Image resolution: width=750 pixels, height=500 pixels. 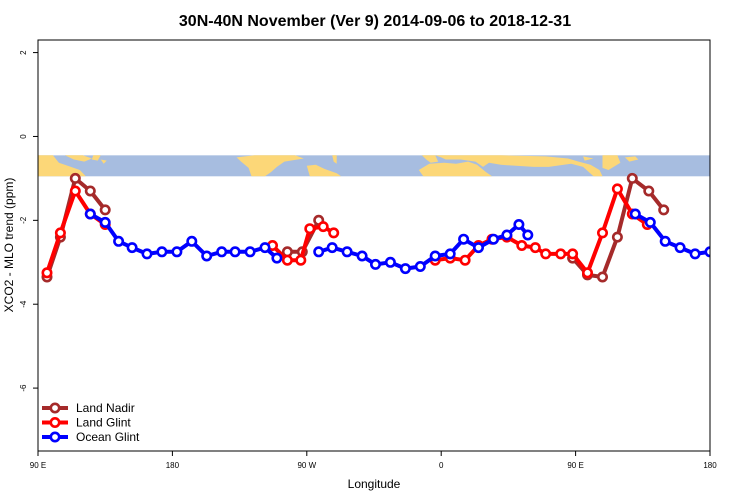 I want to click on y-axis-label: XCO2 - MLO trend (ppm), so click(x=9, y=245).